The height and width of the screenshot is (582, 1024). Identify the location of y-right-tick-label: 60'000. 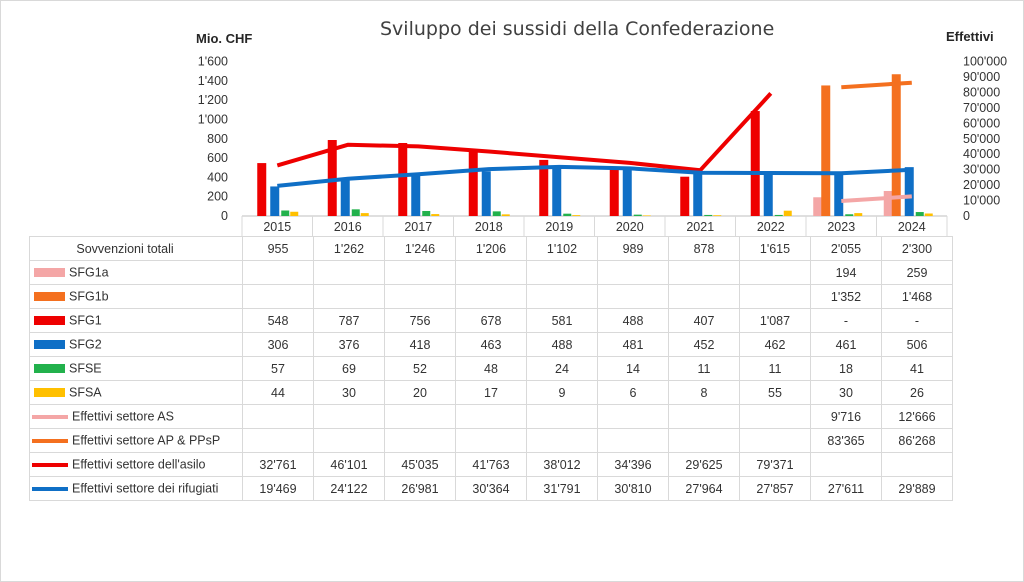
(981, 123).